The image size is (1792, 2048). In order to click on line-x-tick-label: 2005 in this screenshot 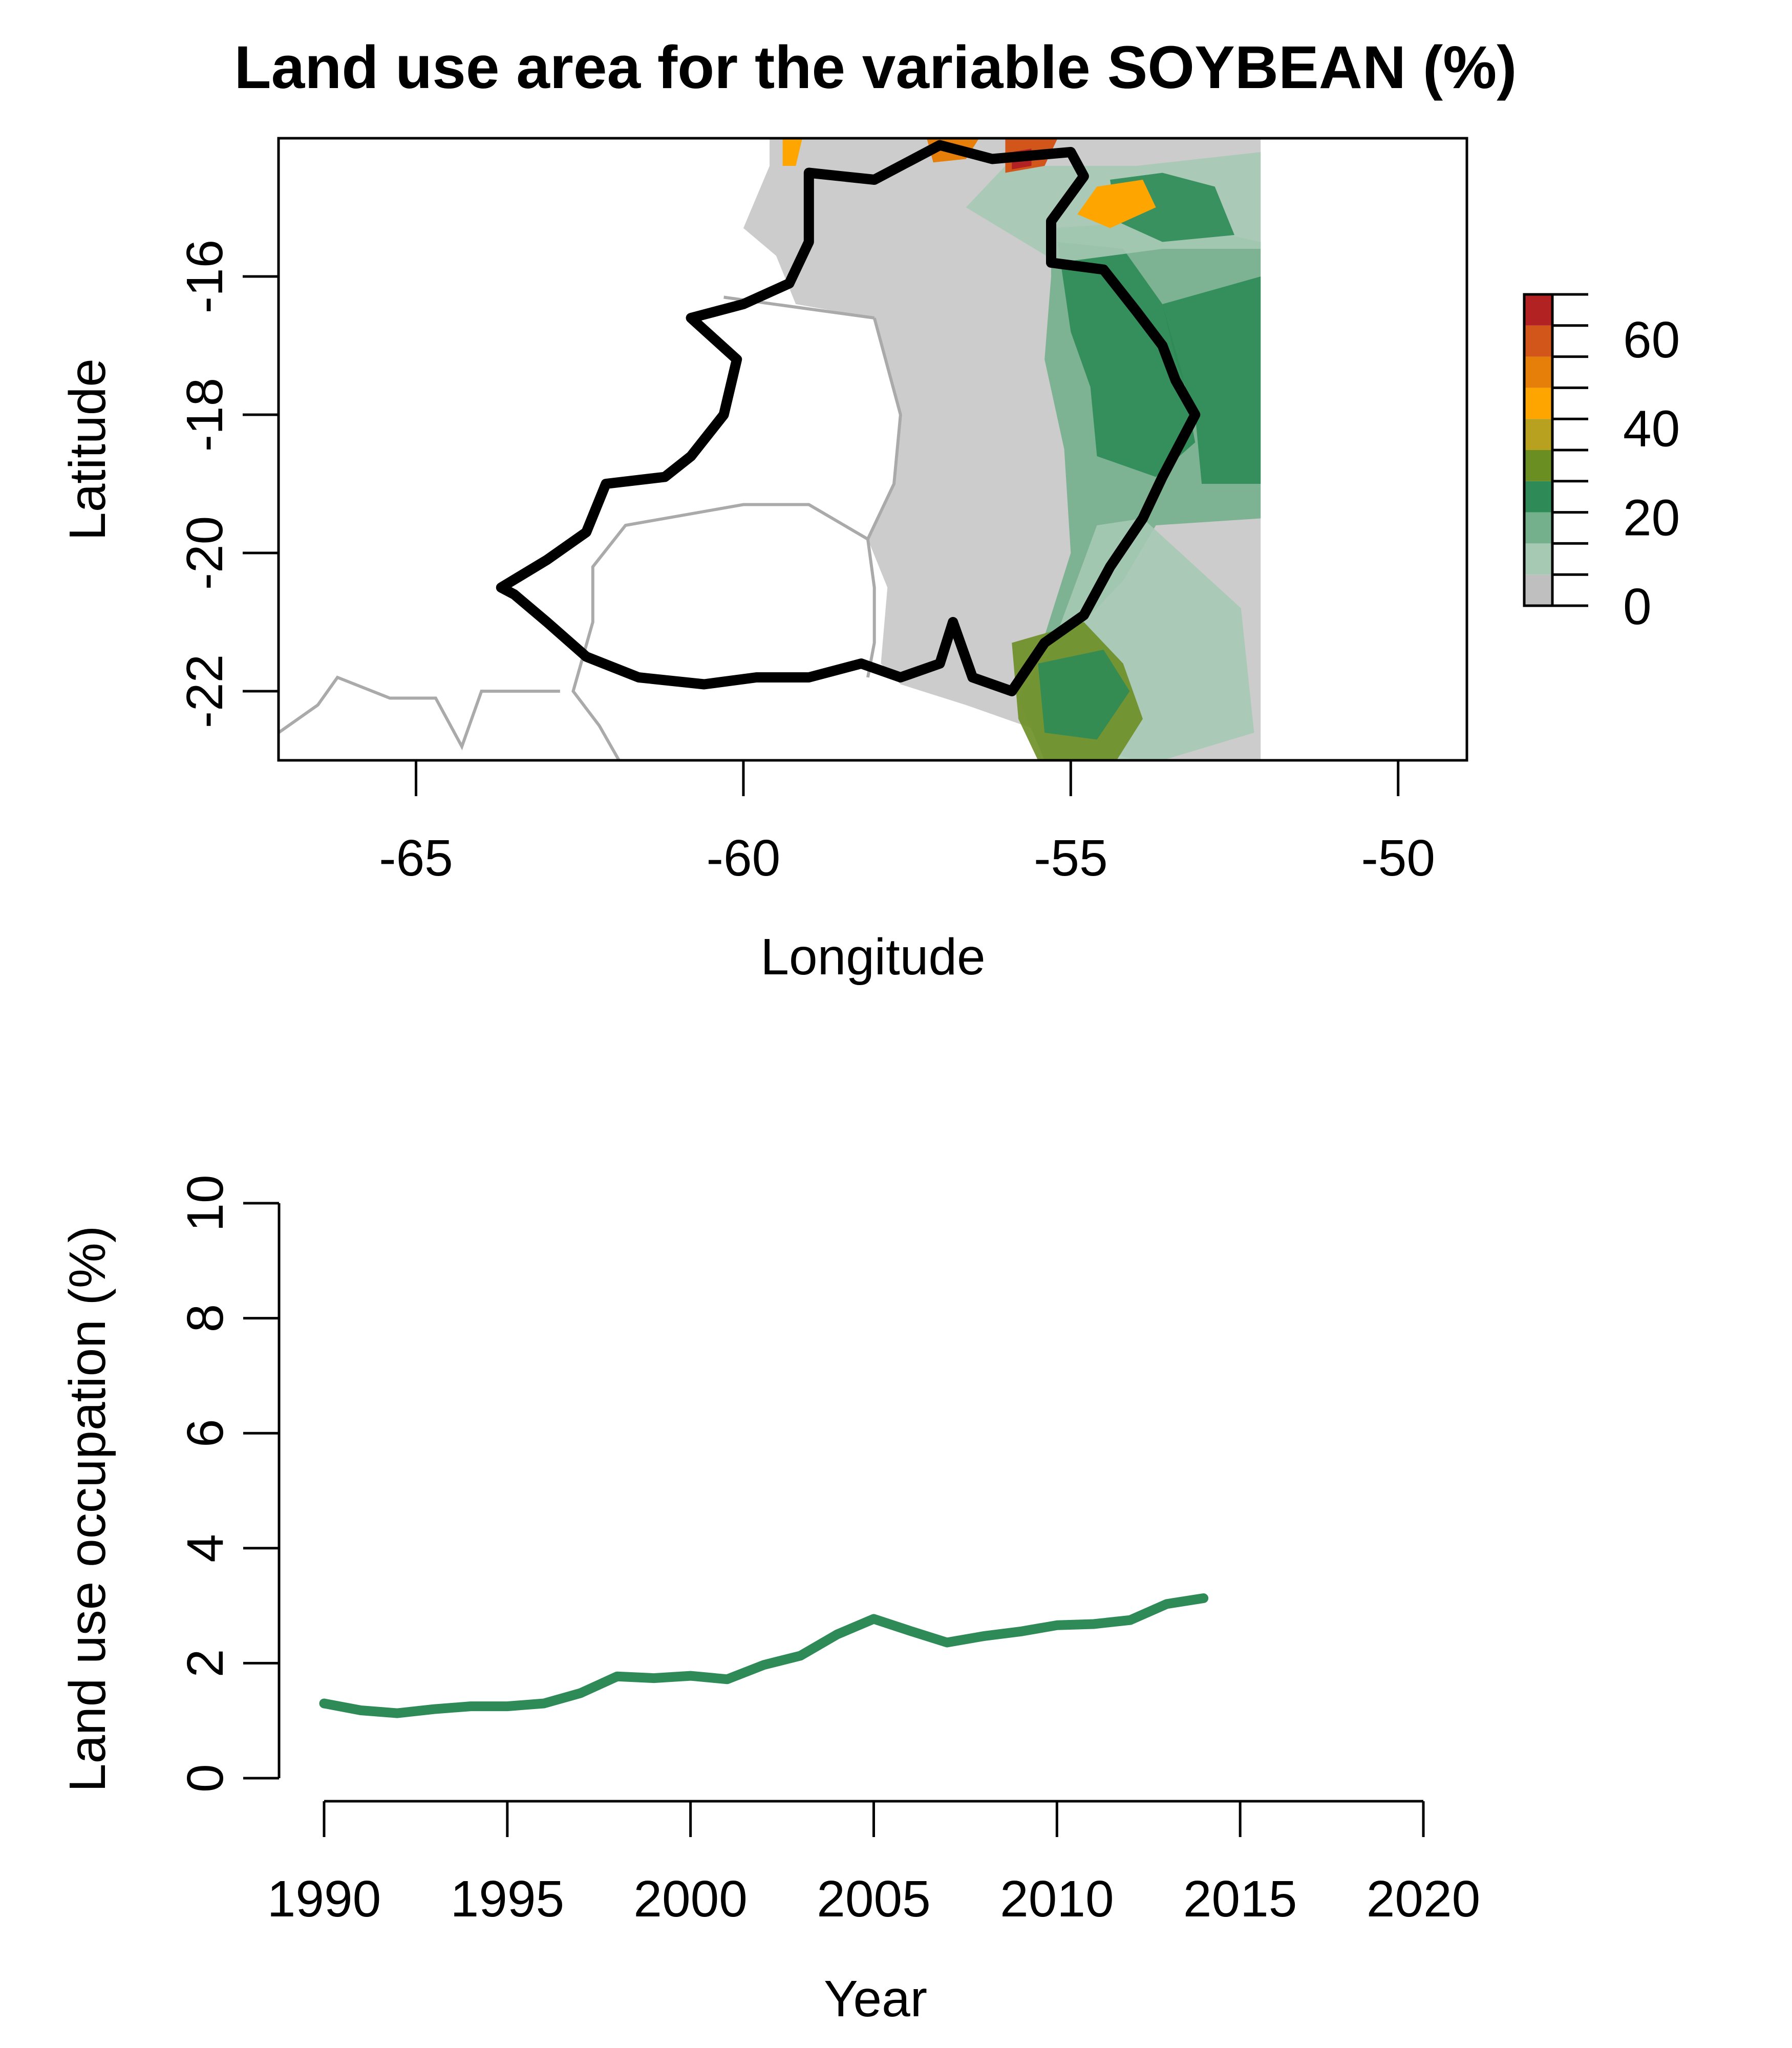, I will do `click(873, 1899)`.